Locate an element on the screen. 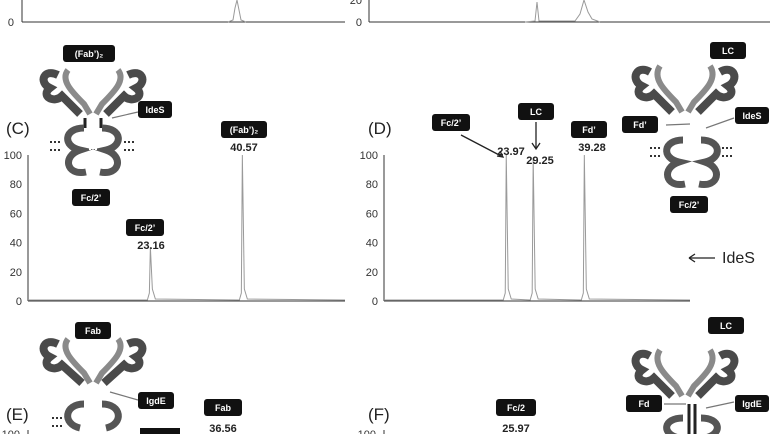 The image size is (770, 434). peak-label: 40.57 is located at coordinates (244, 148).